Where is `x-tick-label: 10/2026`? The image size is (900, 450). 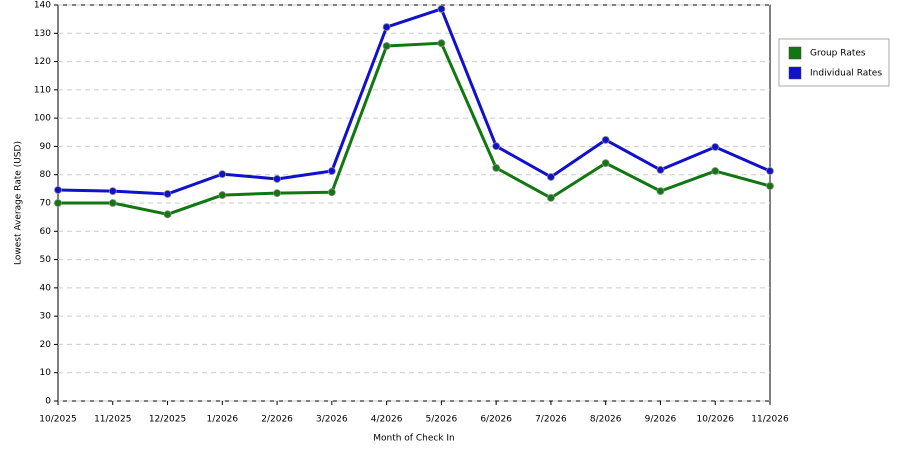
x-tick-label: 10/2026 is located at coordinates (716, 420).